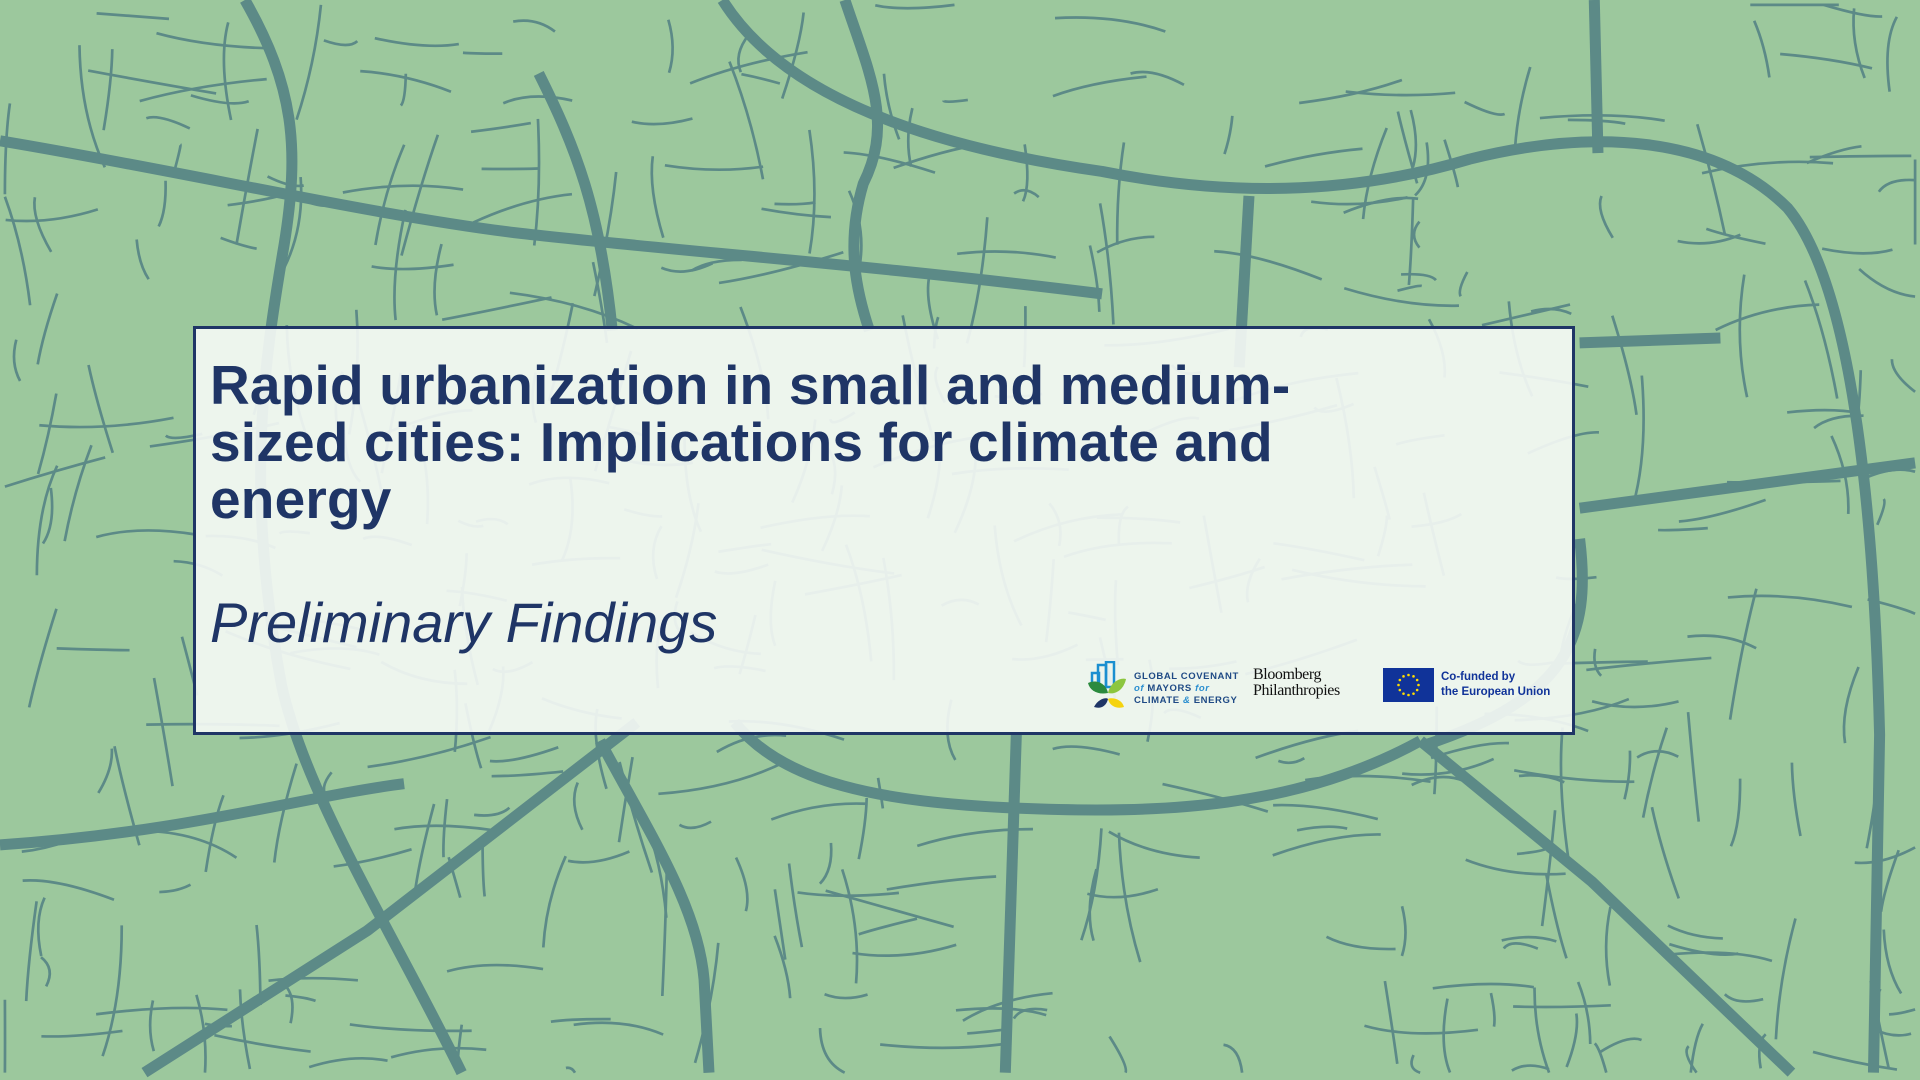  What do you see at coordinates (1215, 700) in the screenshot?
I see `gcom-word: ENERGY` at bounding box center [1215, 700].